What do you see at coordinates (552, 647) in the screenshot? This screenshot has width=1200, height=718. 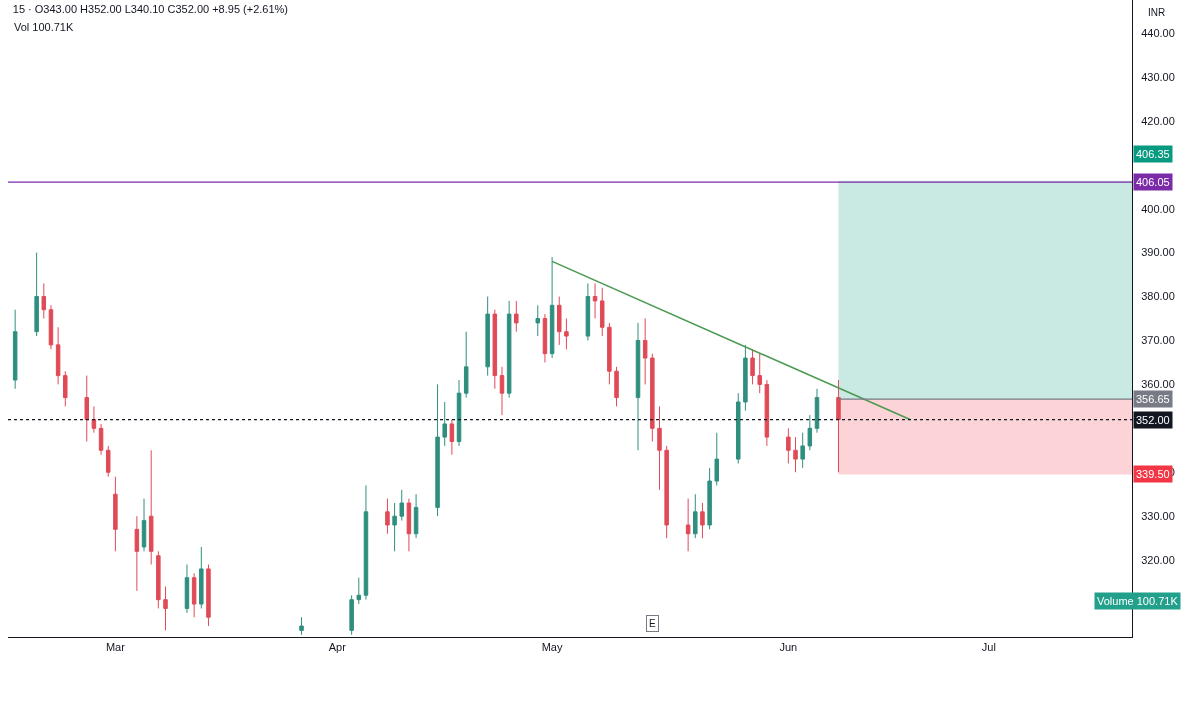 I see `x-tick-label: May` at bounding box center [552, 647].